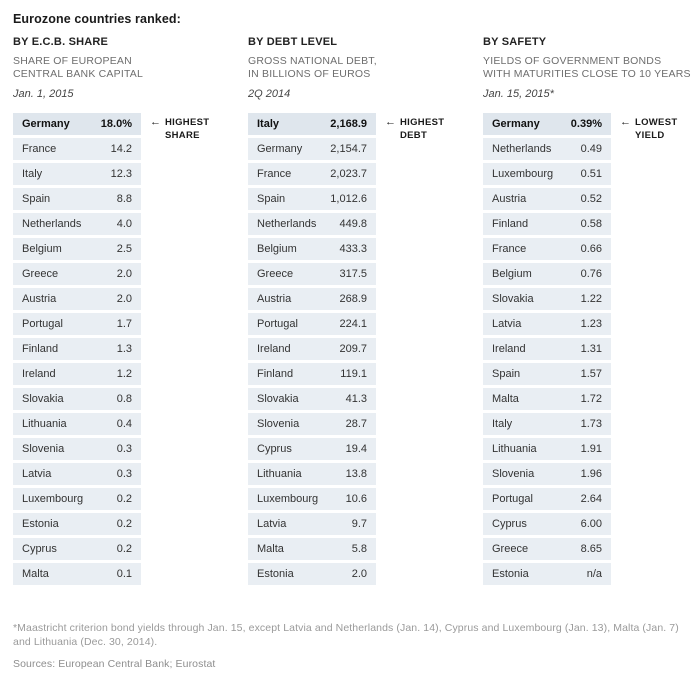  Describe the element at coordinates (312, 549) in the screenshot. I see `table-row: Malta 5.8` at that location.